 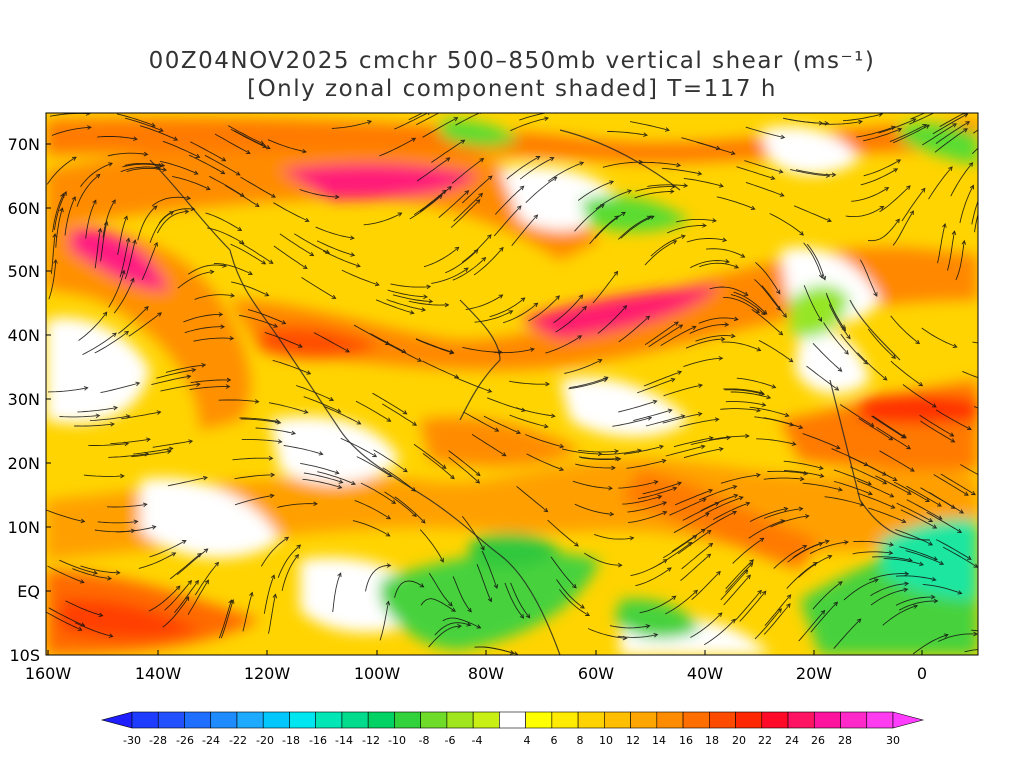 What do you see at coordinates (814, 673) in the screenshot?
I see `lon-label: 20W` at bounding box center [814, 673].